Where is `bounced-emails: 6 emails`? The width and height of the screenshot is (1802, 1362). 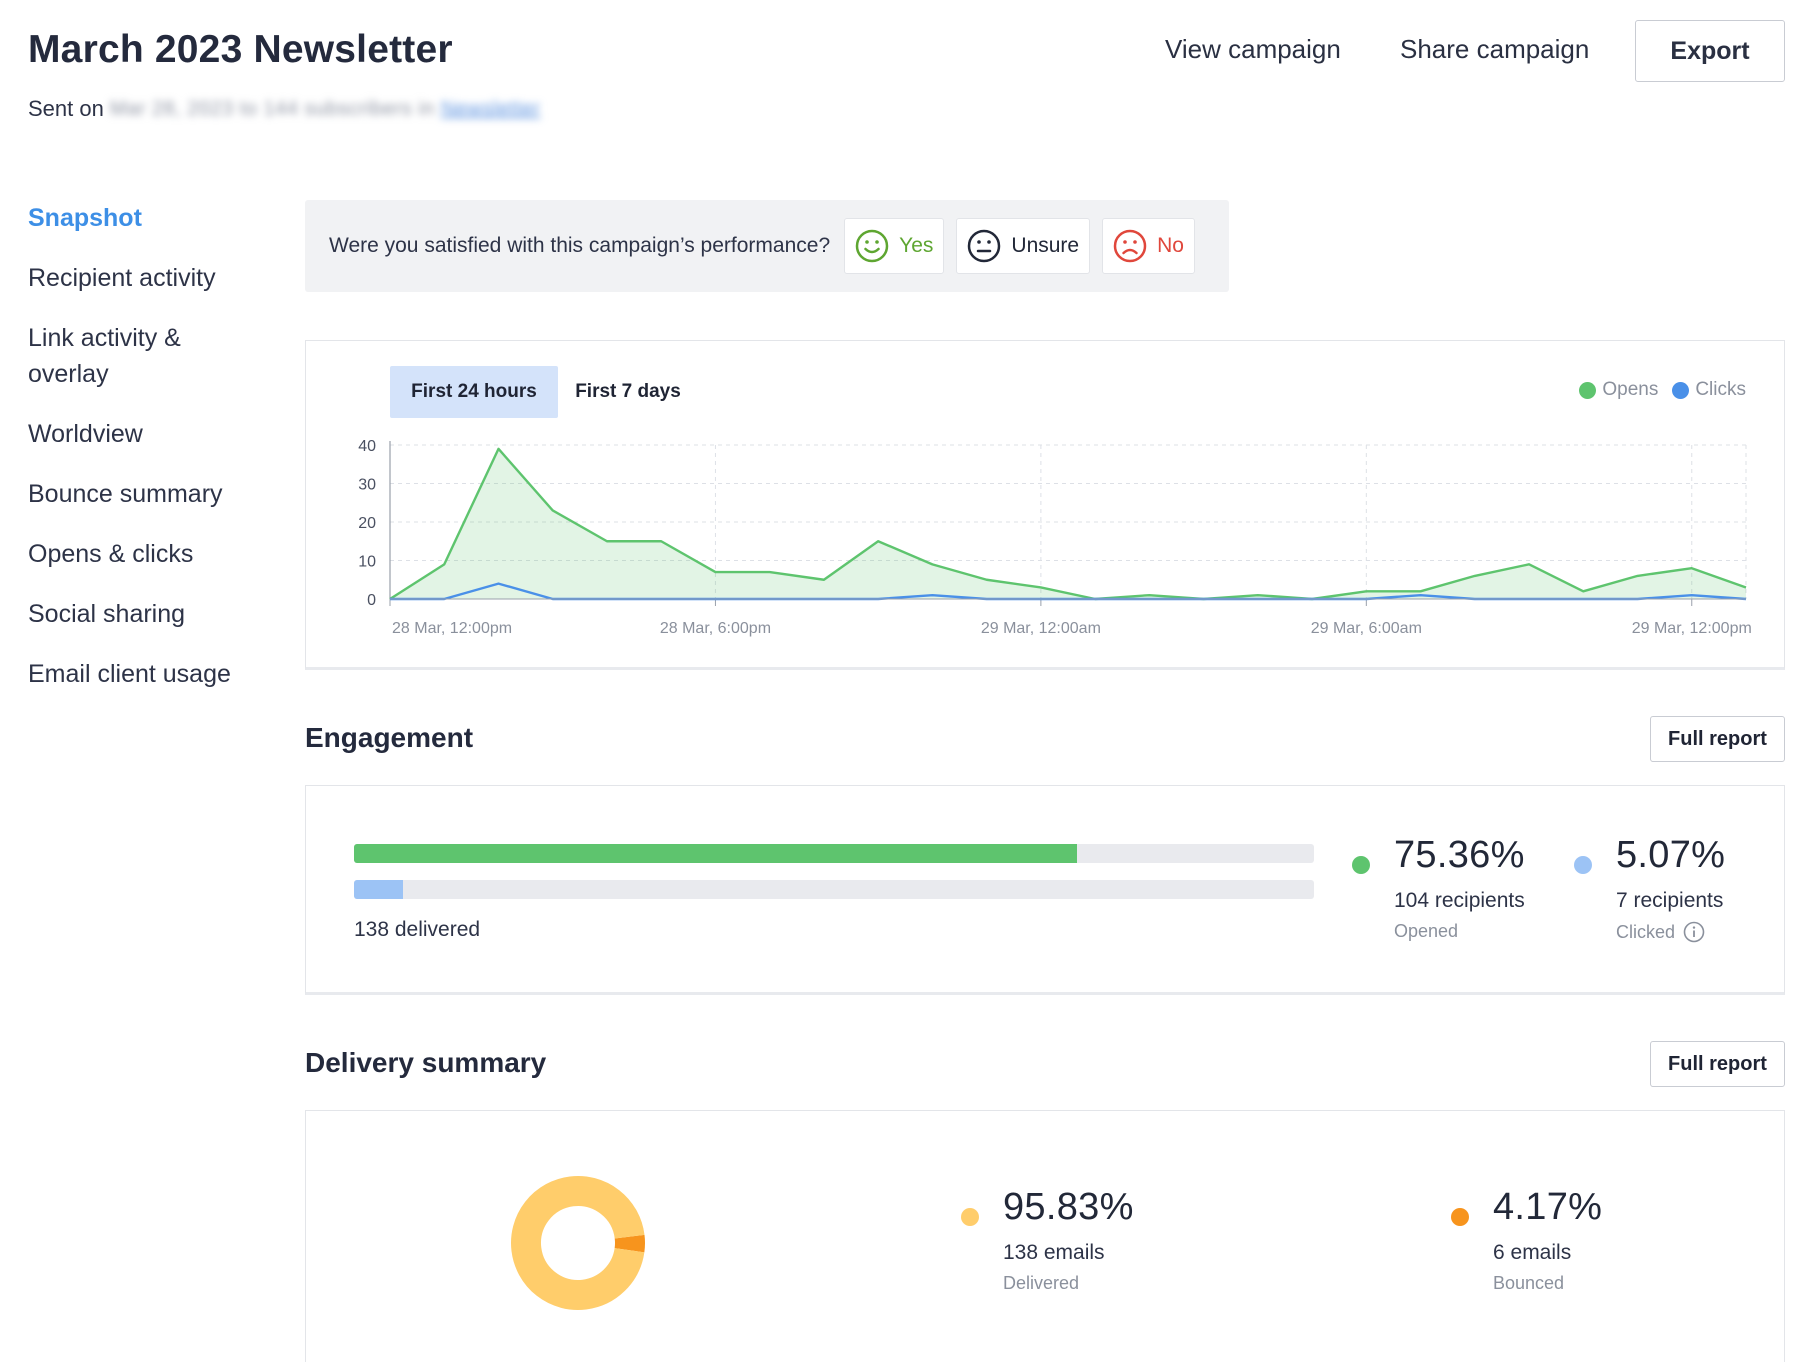
bounced-emails: 6 emails is located at coordinates (1532, 1252).